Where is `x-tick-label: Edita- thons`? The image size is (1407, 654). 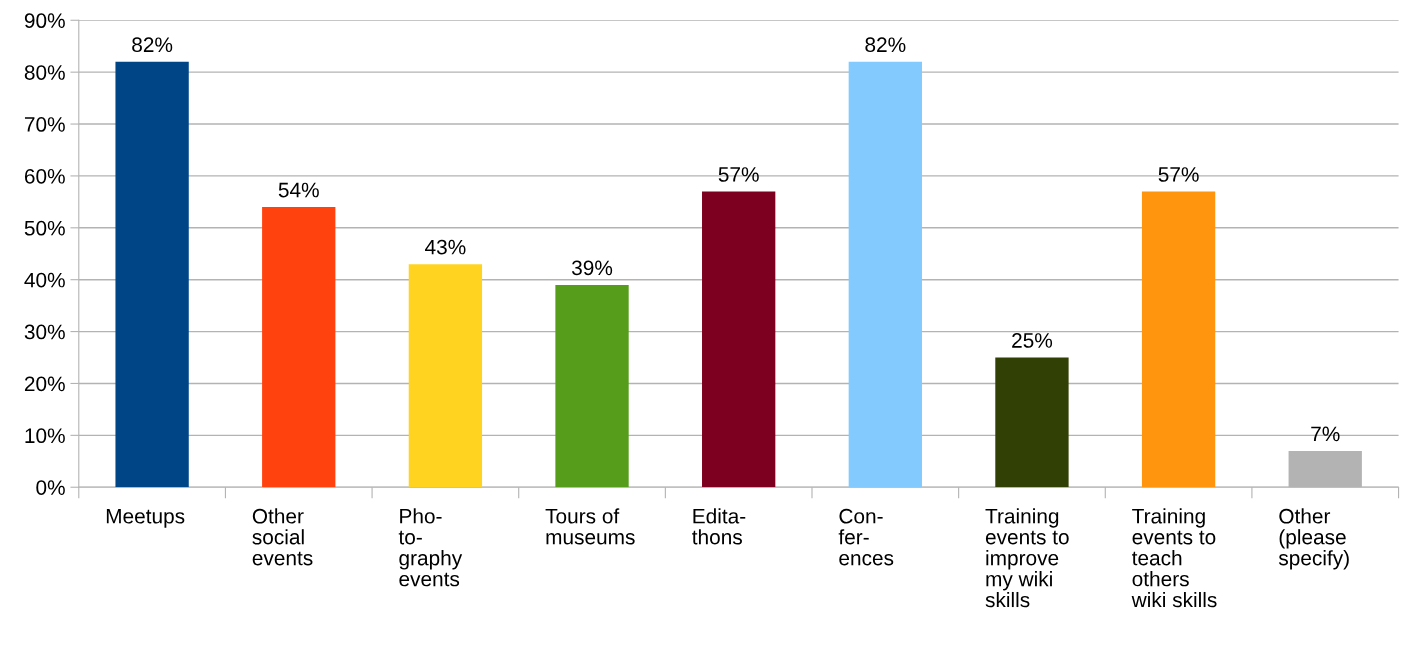
x-tick-label: Edita- thons is located at coordinates (719, 526).